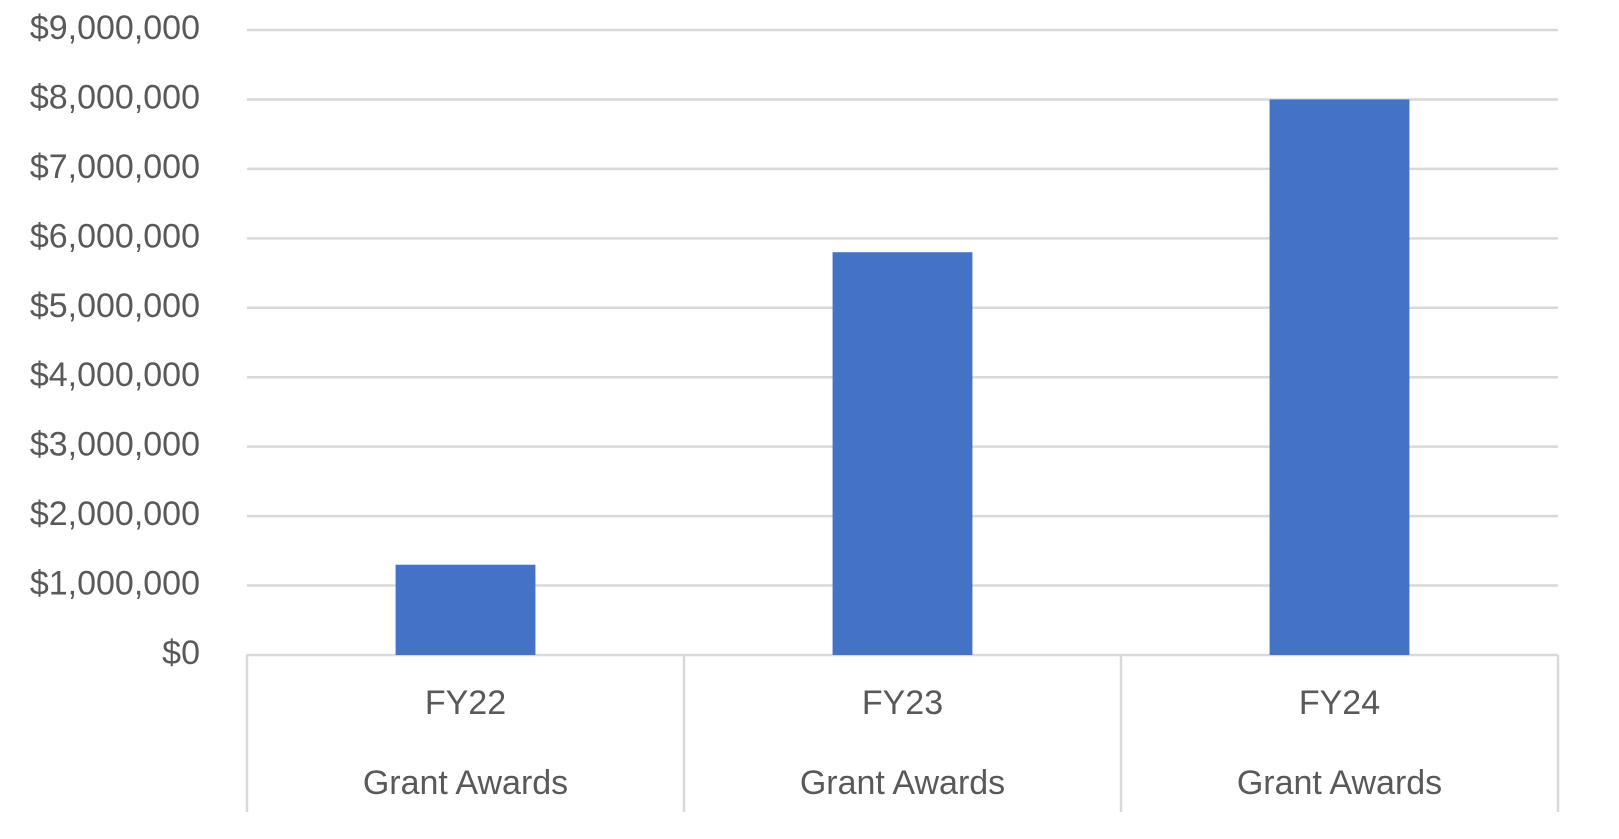 The image size is (1619, 839). What do you see at coordinates (115, 236) in the screenshot?
I see `y-tick-label: $6,000,000` at bounding box center [115, 236].